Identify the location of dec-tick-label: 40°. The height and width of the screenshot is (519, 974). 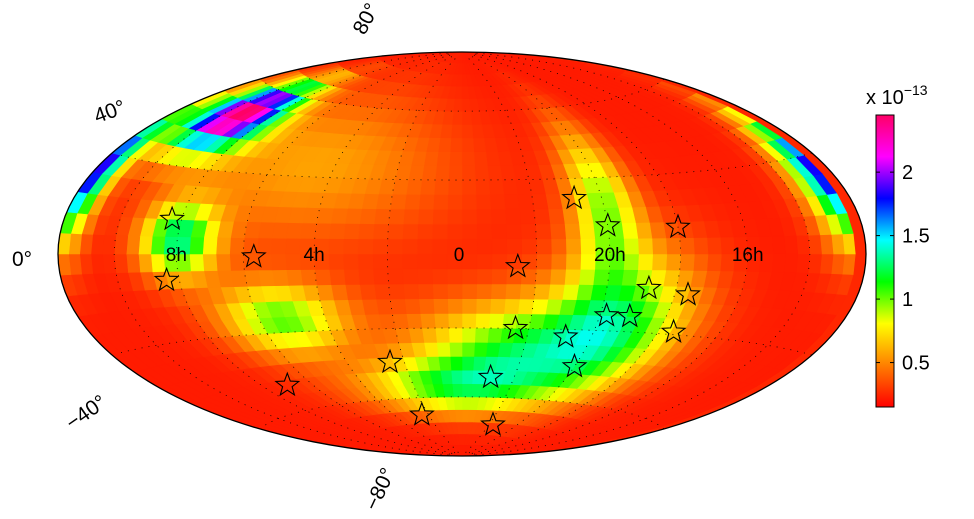
(110, 112).